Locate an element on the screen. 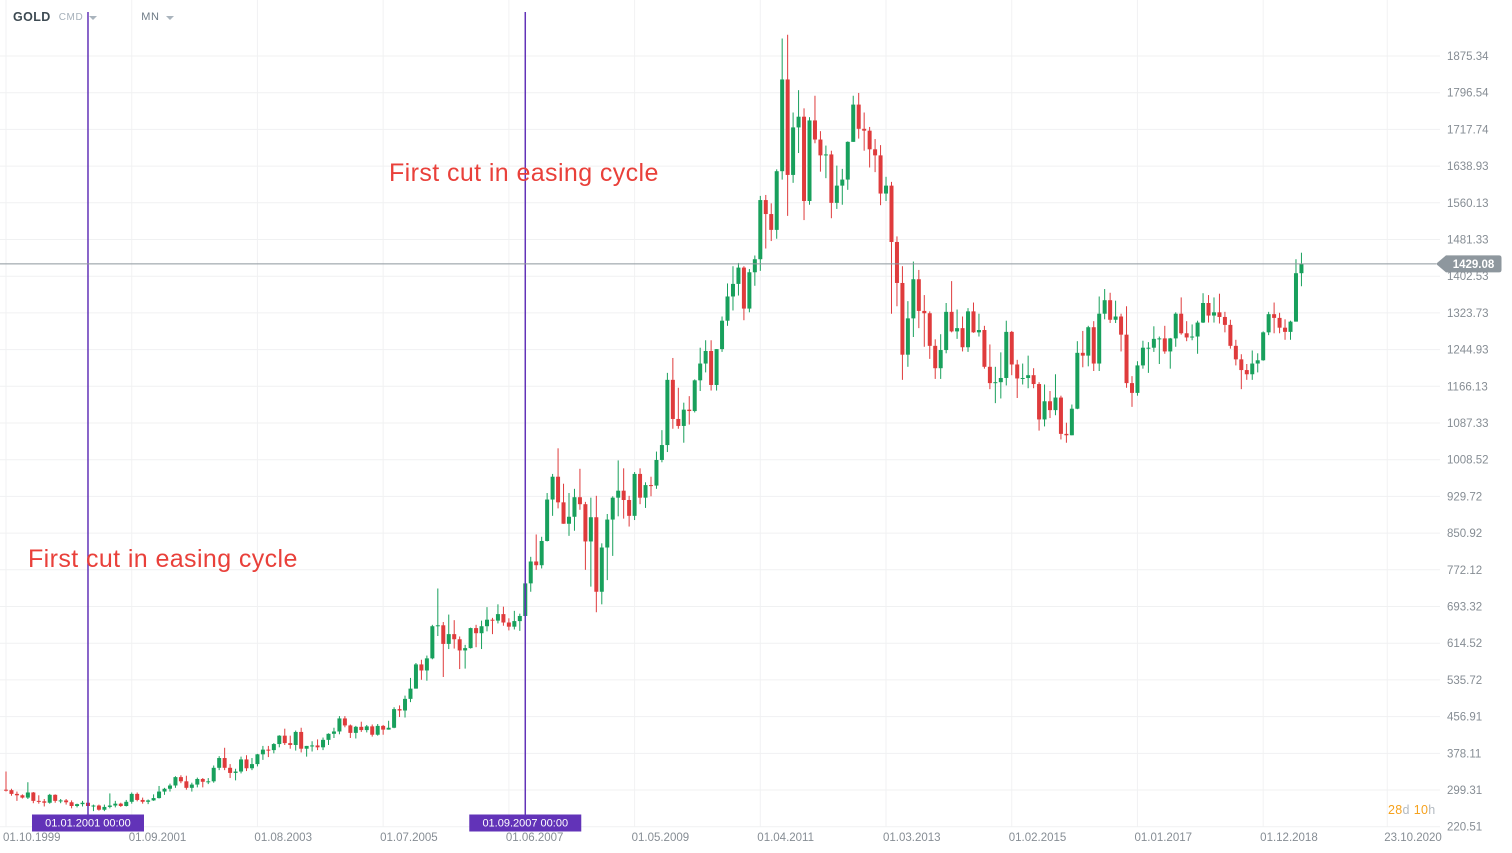 The image size is (1512, 853). timeframe-dropdown: MN is located at coordinates (135, 17).